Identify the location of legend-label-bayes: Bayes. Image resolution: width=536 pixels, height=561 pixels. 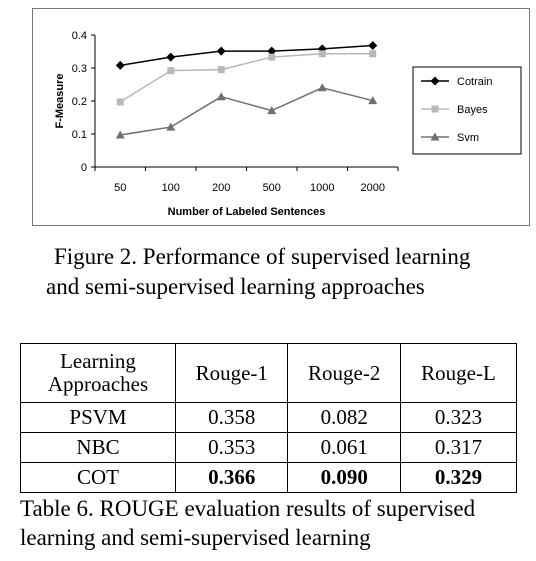
(472, 110).